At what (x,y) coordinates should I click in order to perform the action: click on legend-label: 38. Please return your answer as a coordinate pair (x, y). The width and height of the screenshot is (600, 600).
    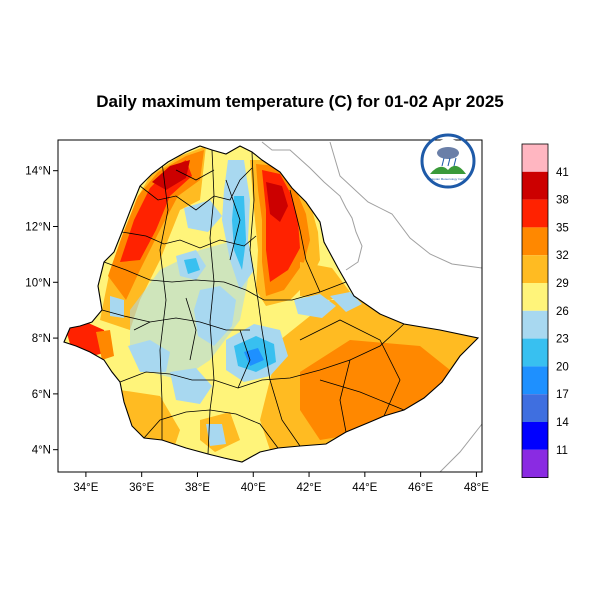
    Looking at the image, I should click on (562, 201).